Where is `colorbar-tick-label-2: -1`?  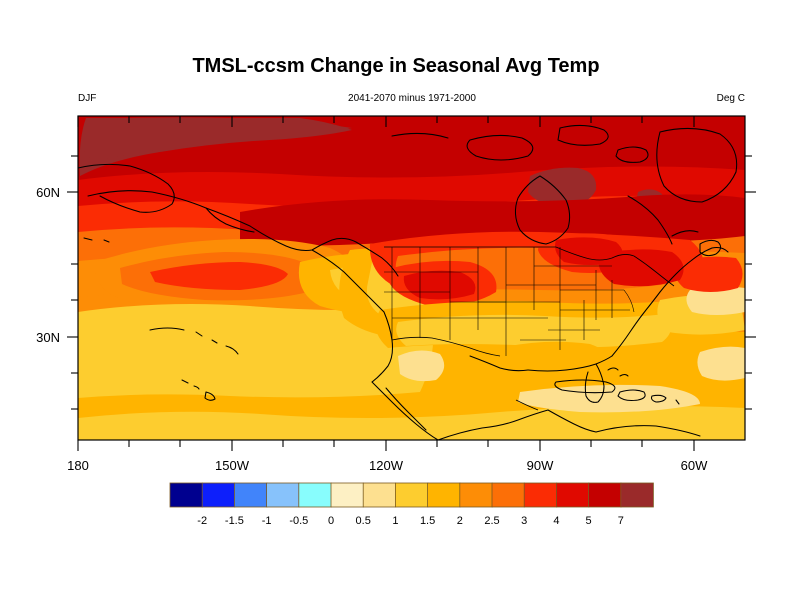
colorbar-tick-label-2: -1 is located at coordinates (267, 521).